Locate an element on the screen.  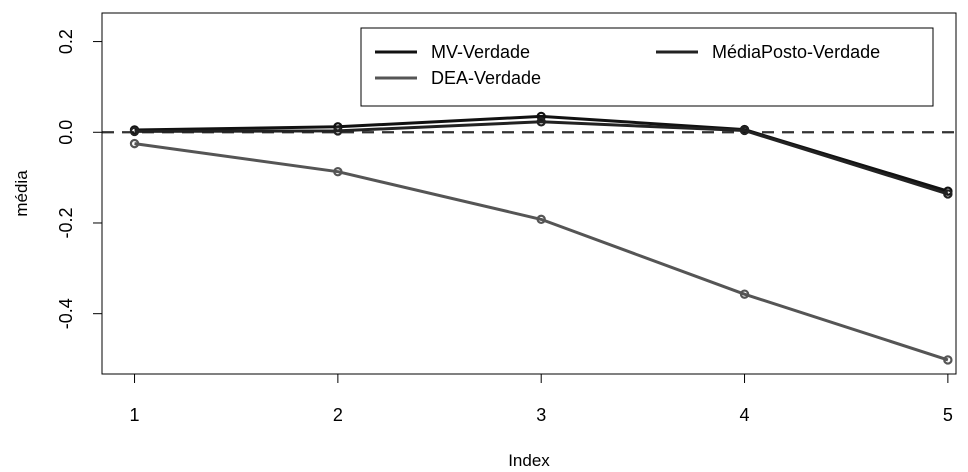
legend: MV-Verdade MédiaPosto-Verdade DEA-Verdade is located at coordinates (647, 67).